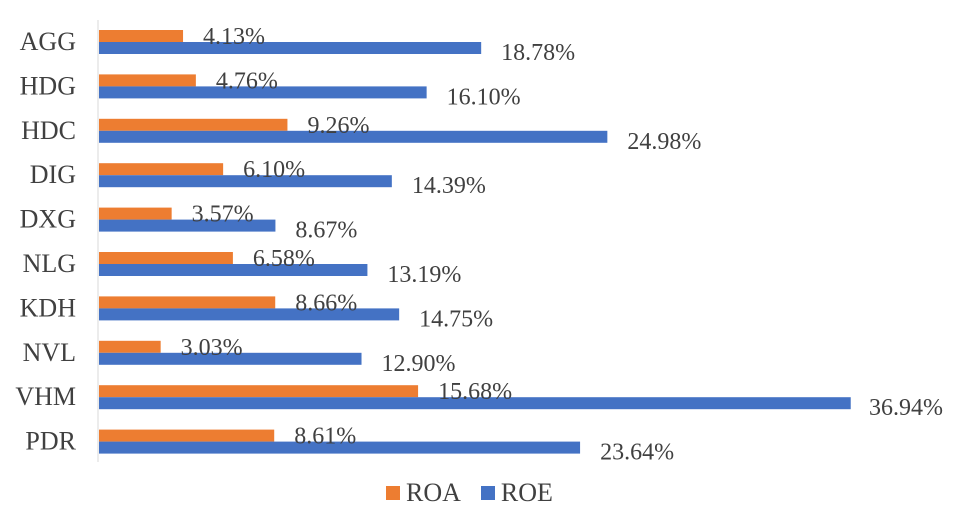 The height and width of the screenshot is (516, 960). What do you see at coordinates (166, 258) in the screenshot?
I see `bar-roa-nlg` at bounding box center [166, 258].